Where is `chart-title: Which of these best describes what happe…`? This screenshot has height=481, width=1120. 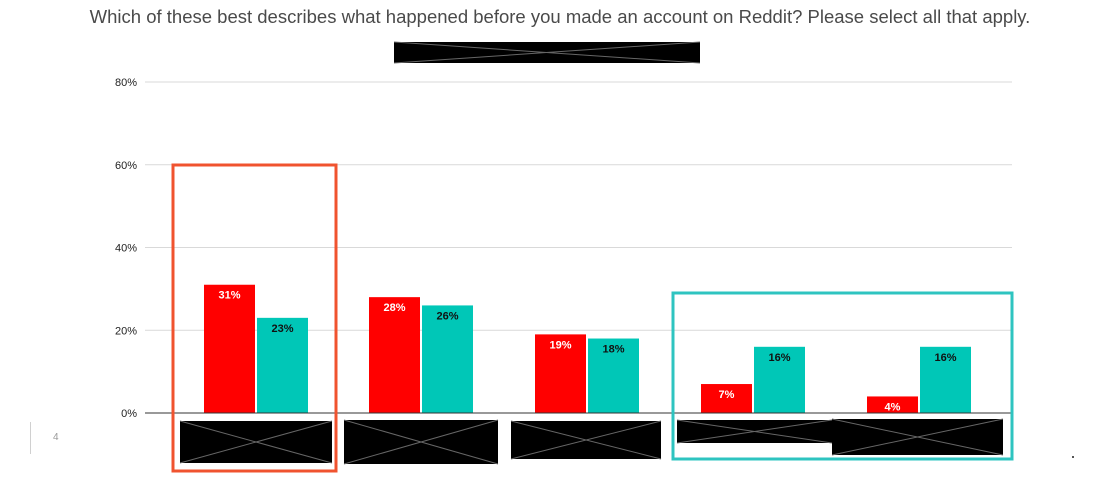
chart-title: Which of these best describes what happe… is located at coordinates (560, 16).